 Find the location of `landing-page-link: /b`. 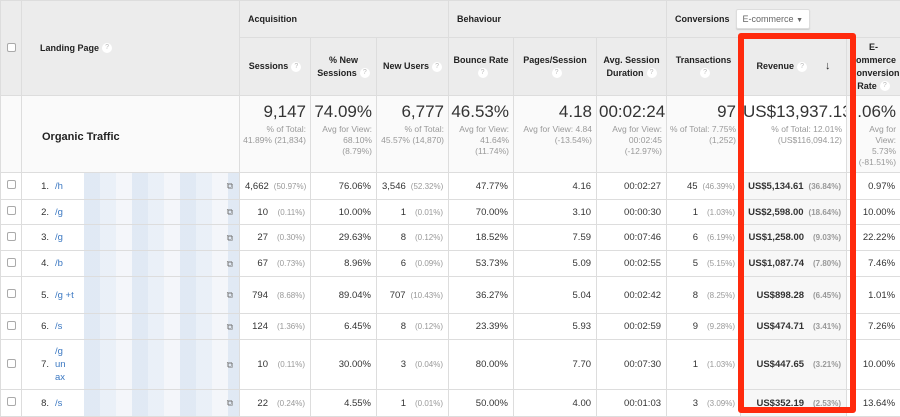

landing-page-link: /b is located at coordinates (65, 263).